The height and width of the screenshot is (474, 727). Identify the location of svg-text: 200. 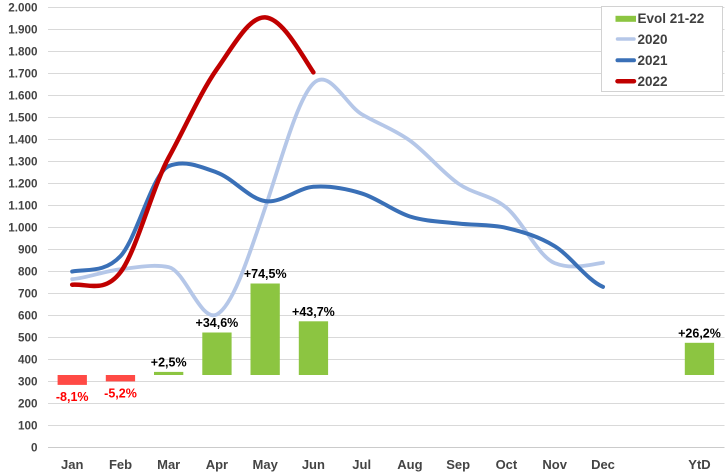
(28, 403).